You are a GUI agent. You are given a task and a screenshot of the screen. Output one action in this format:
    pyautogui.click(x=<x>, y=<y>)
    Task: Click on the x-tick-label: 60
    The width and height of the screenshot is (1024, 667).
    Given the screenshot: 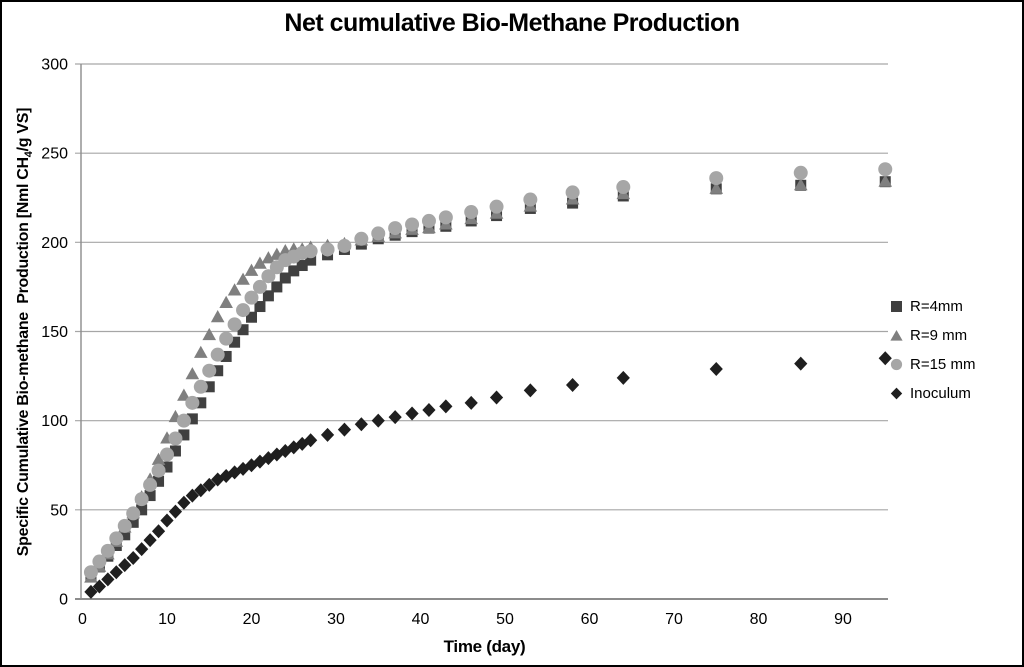 What is the action you would take?
    pyautogui.click(x=590, y=619)
    